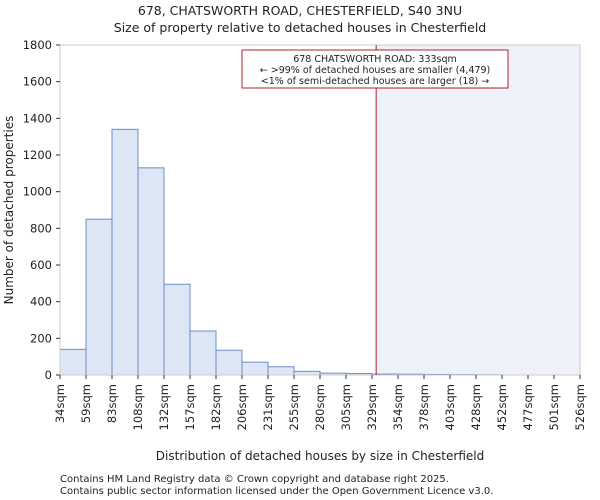 The image size is (600, 500). Describe the element at coordinates (375, 59) in the screenshot. I see `annotation-line-1: 678 CHATSWORTH ROAD: 333sqm` at that location.